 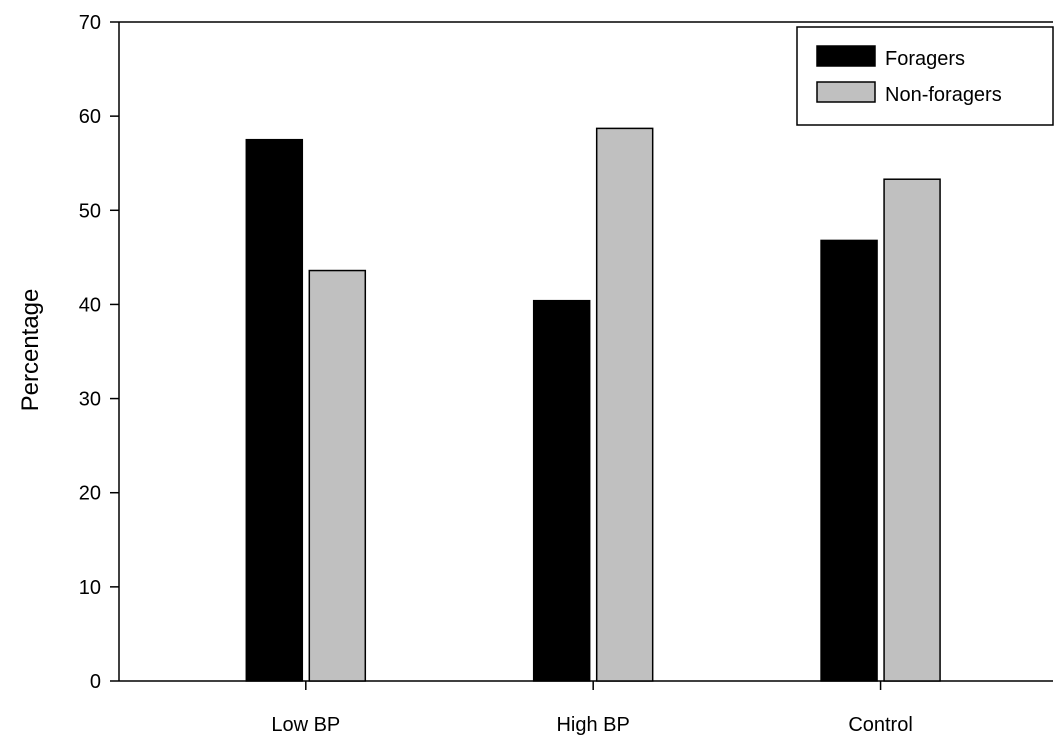 What do you see at coordinates (90, 117) in the screenshot?
I see `y-tick-label: 60` at bounding box center [90, 117].